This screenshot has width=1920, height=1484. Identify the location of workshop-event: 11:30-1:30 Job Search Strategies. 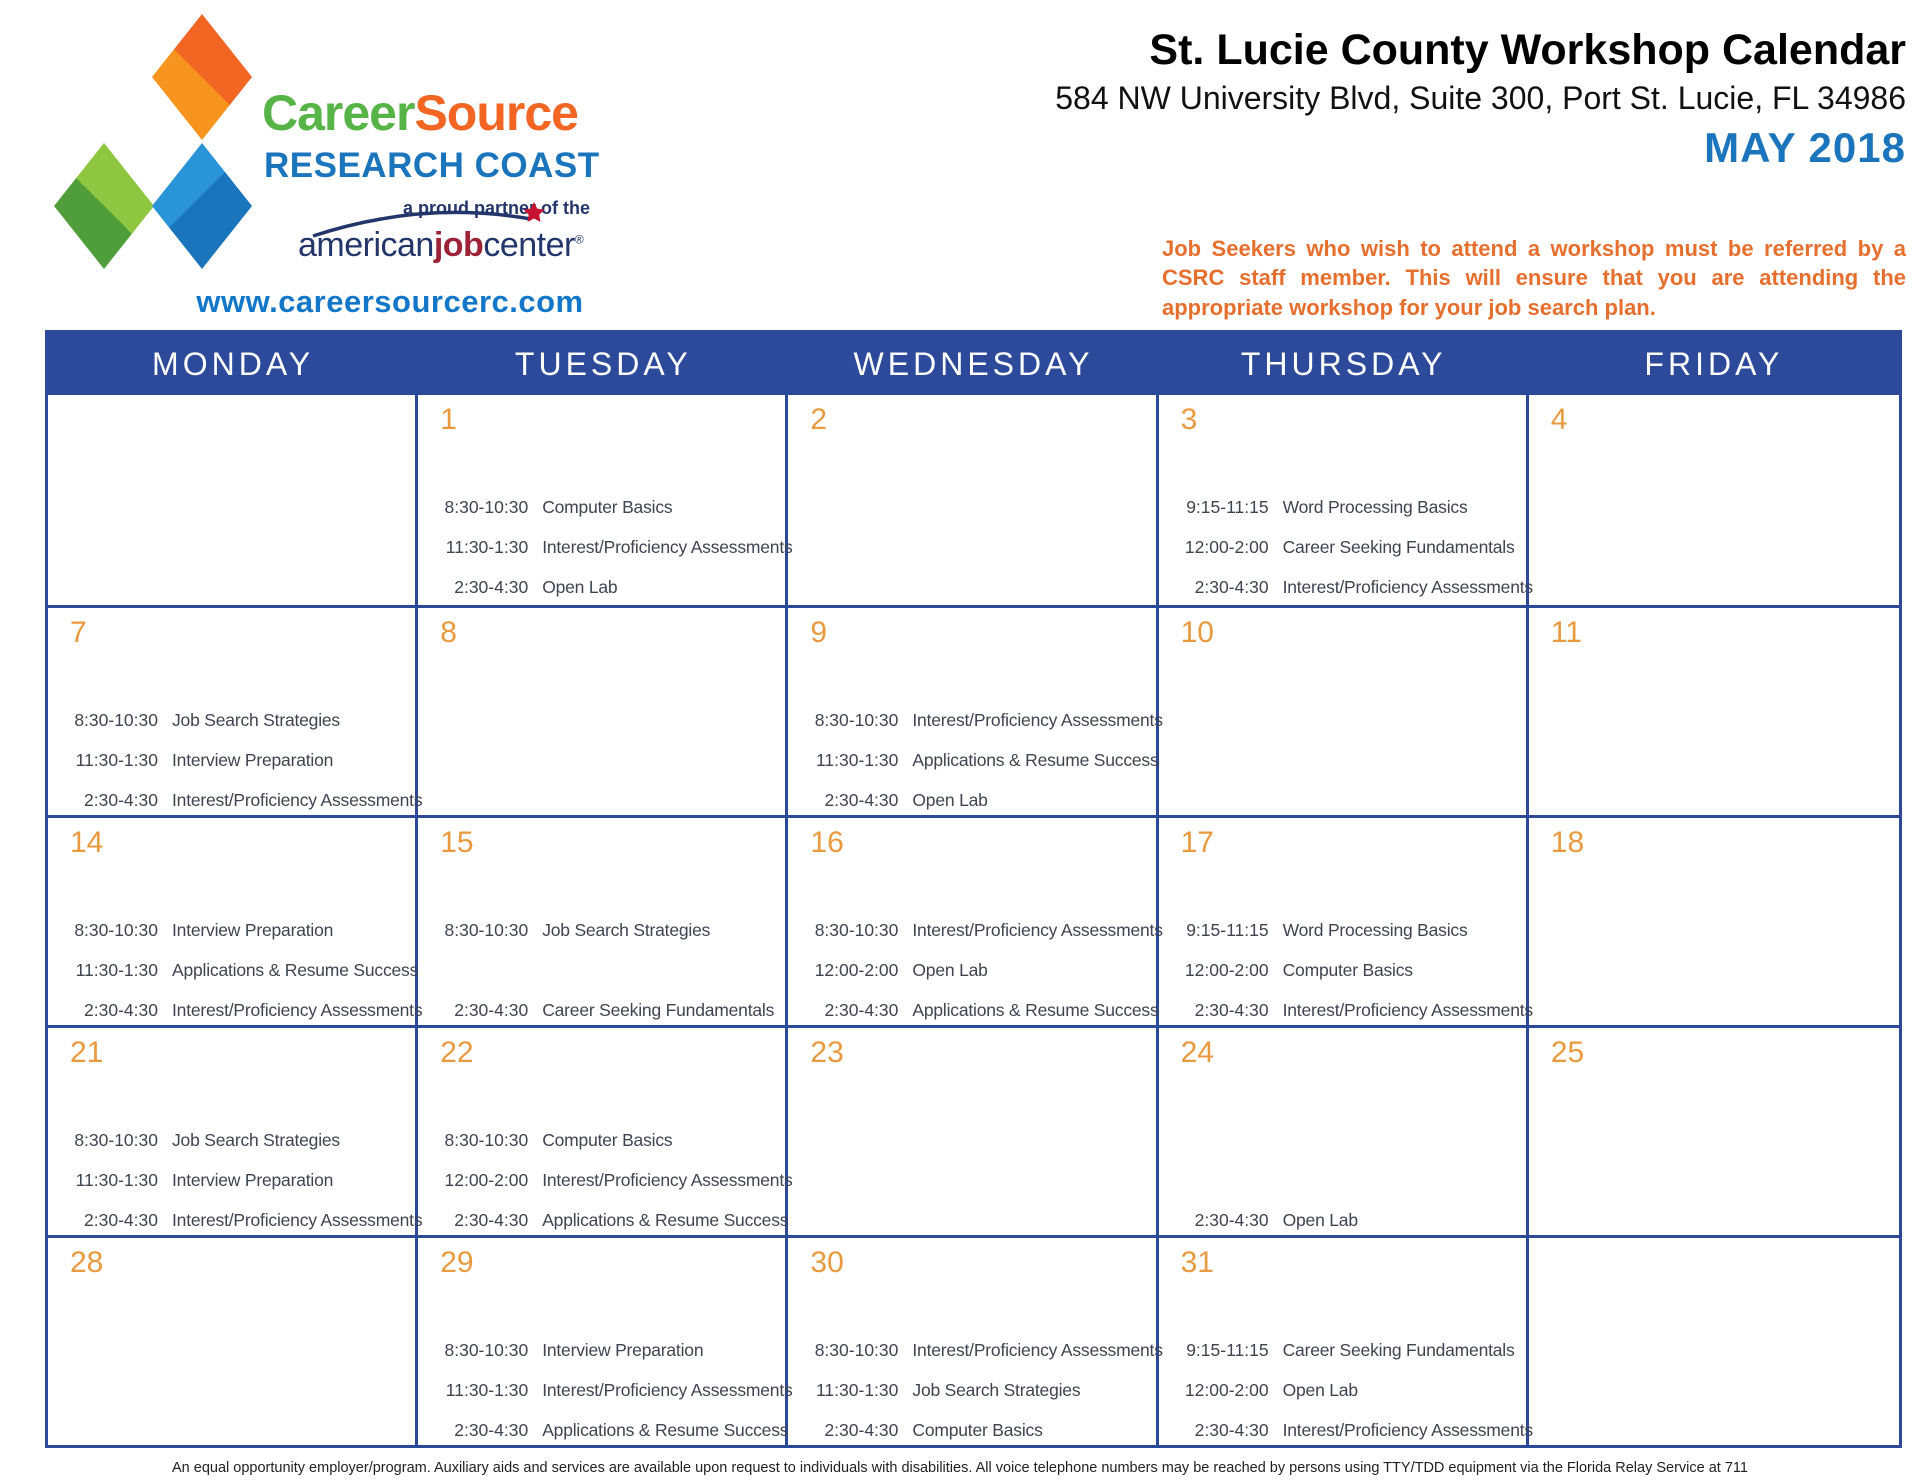
(975, 1390).